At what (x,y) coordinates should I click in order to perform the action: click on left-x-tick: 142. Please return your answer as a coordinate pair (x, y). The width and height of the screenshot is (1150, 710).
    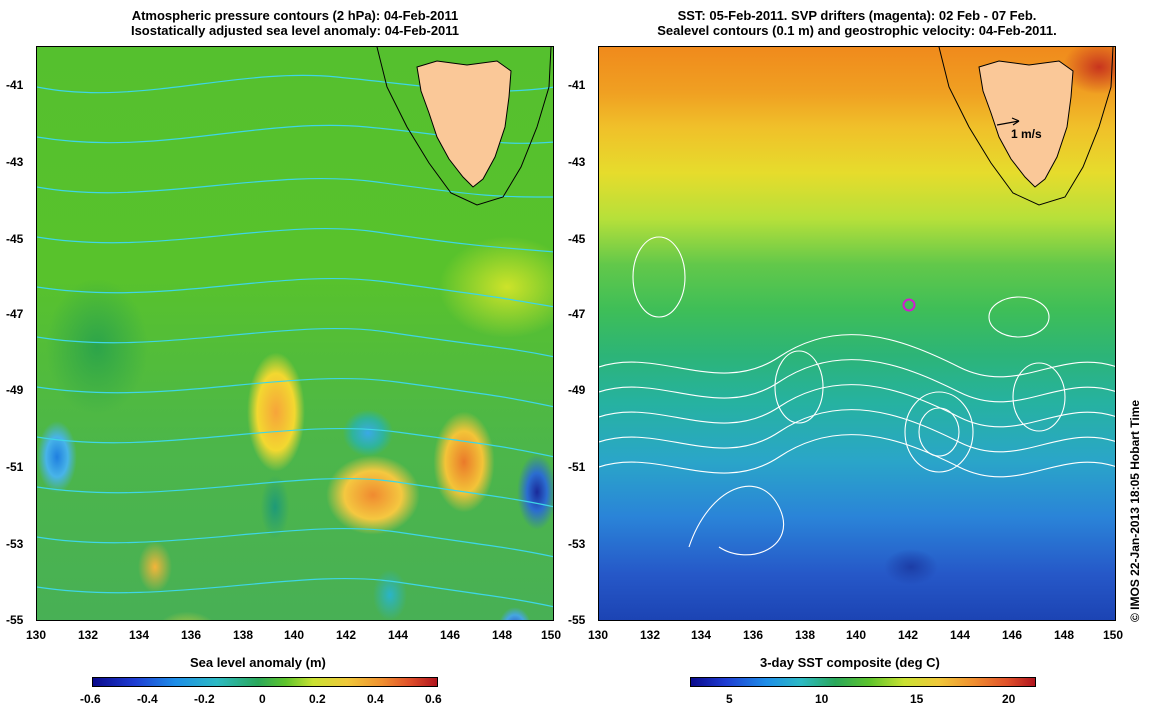
    Looking at the image, I should click on (346, 635).